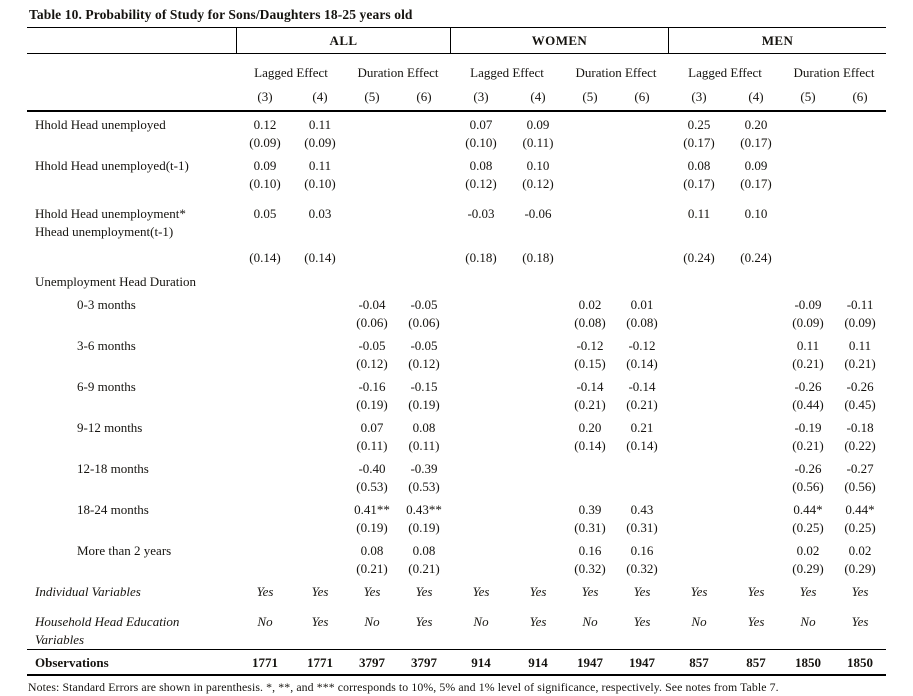 This screenshot has width=913, height=696. Describe the element at coordinates (424, 486) in the screenshot. I see `se-cell: (0.53)` at that location.